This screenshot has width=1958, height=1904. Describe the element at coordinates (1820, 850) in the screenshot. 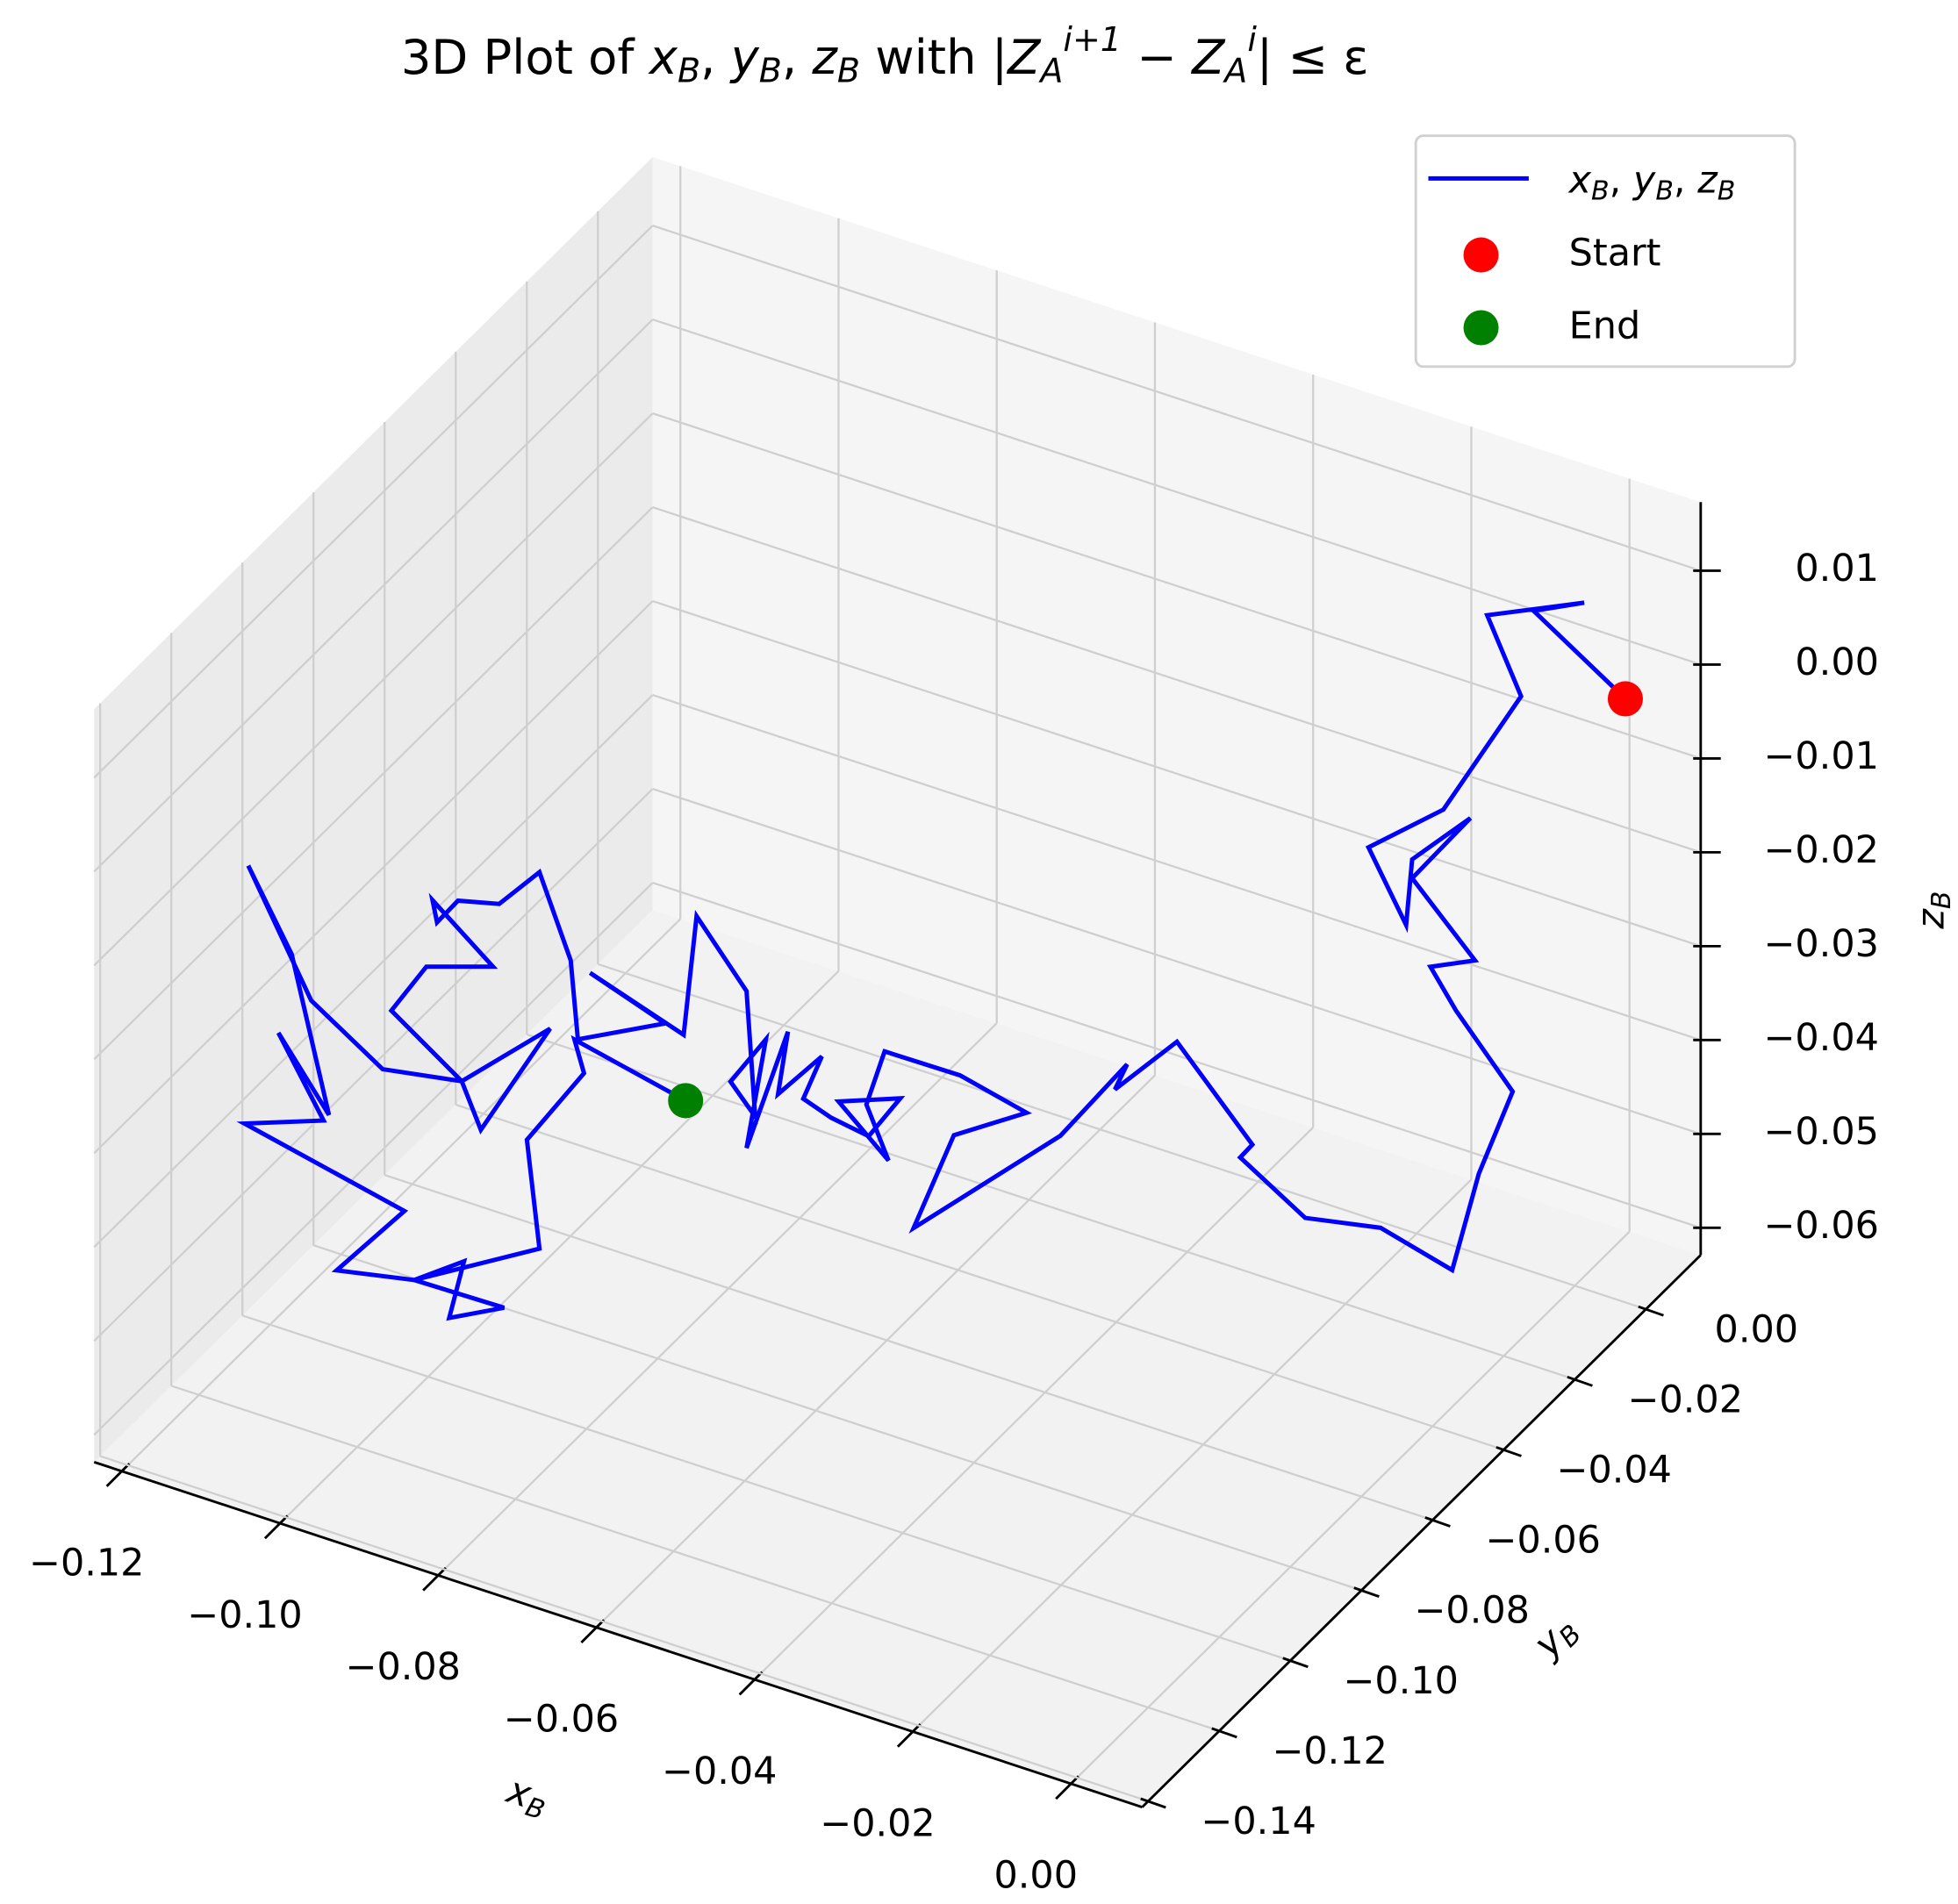

I see `z-tick-label: −0.02` at that location.